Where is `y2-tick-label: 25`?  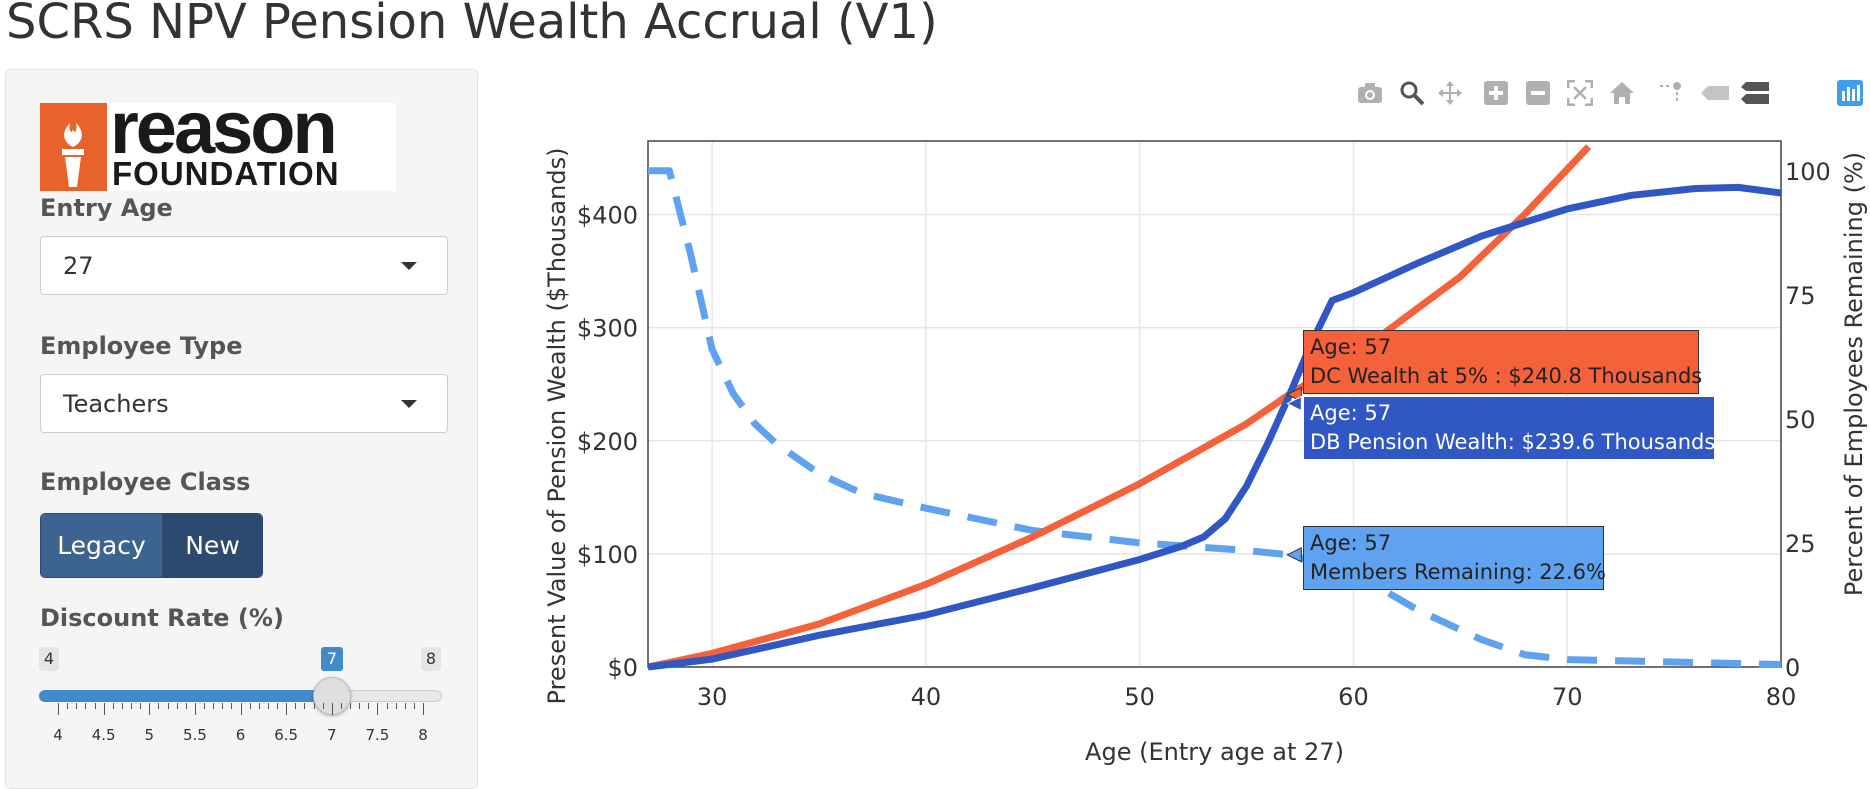
y2-tick-label: 25 is located at coordinates (1800, 544).